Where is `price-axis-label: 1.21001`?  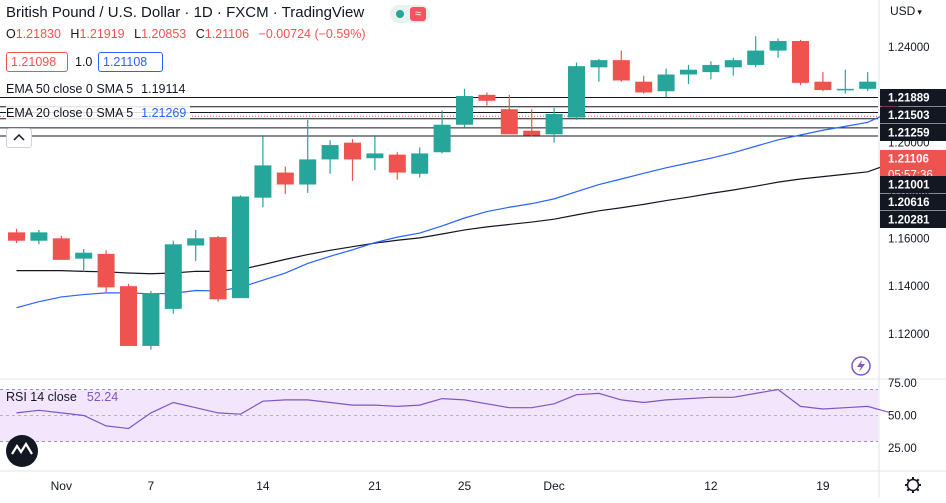 price-axis-label: 1.21001 is located at coordinates (913, 184).